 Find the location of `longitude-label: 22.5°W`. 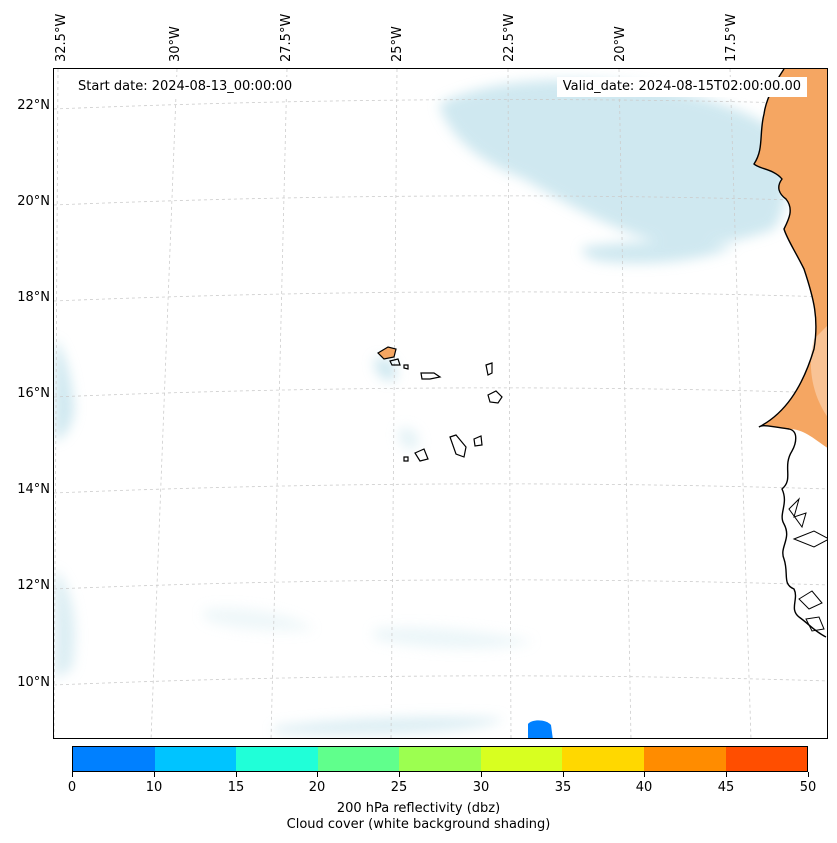

longitude-label: 22.5°W is located at coordinates (509, 37).